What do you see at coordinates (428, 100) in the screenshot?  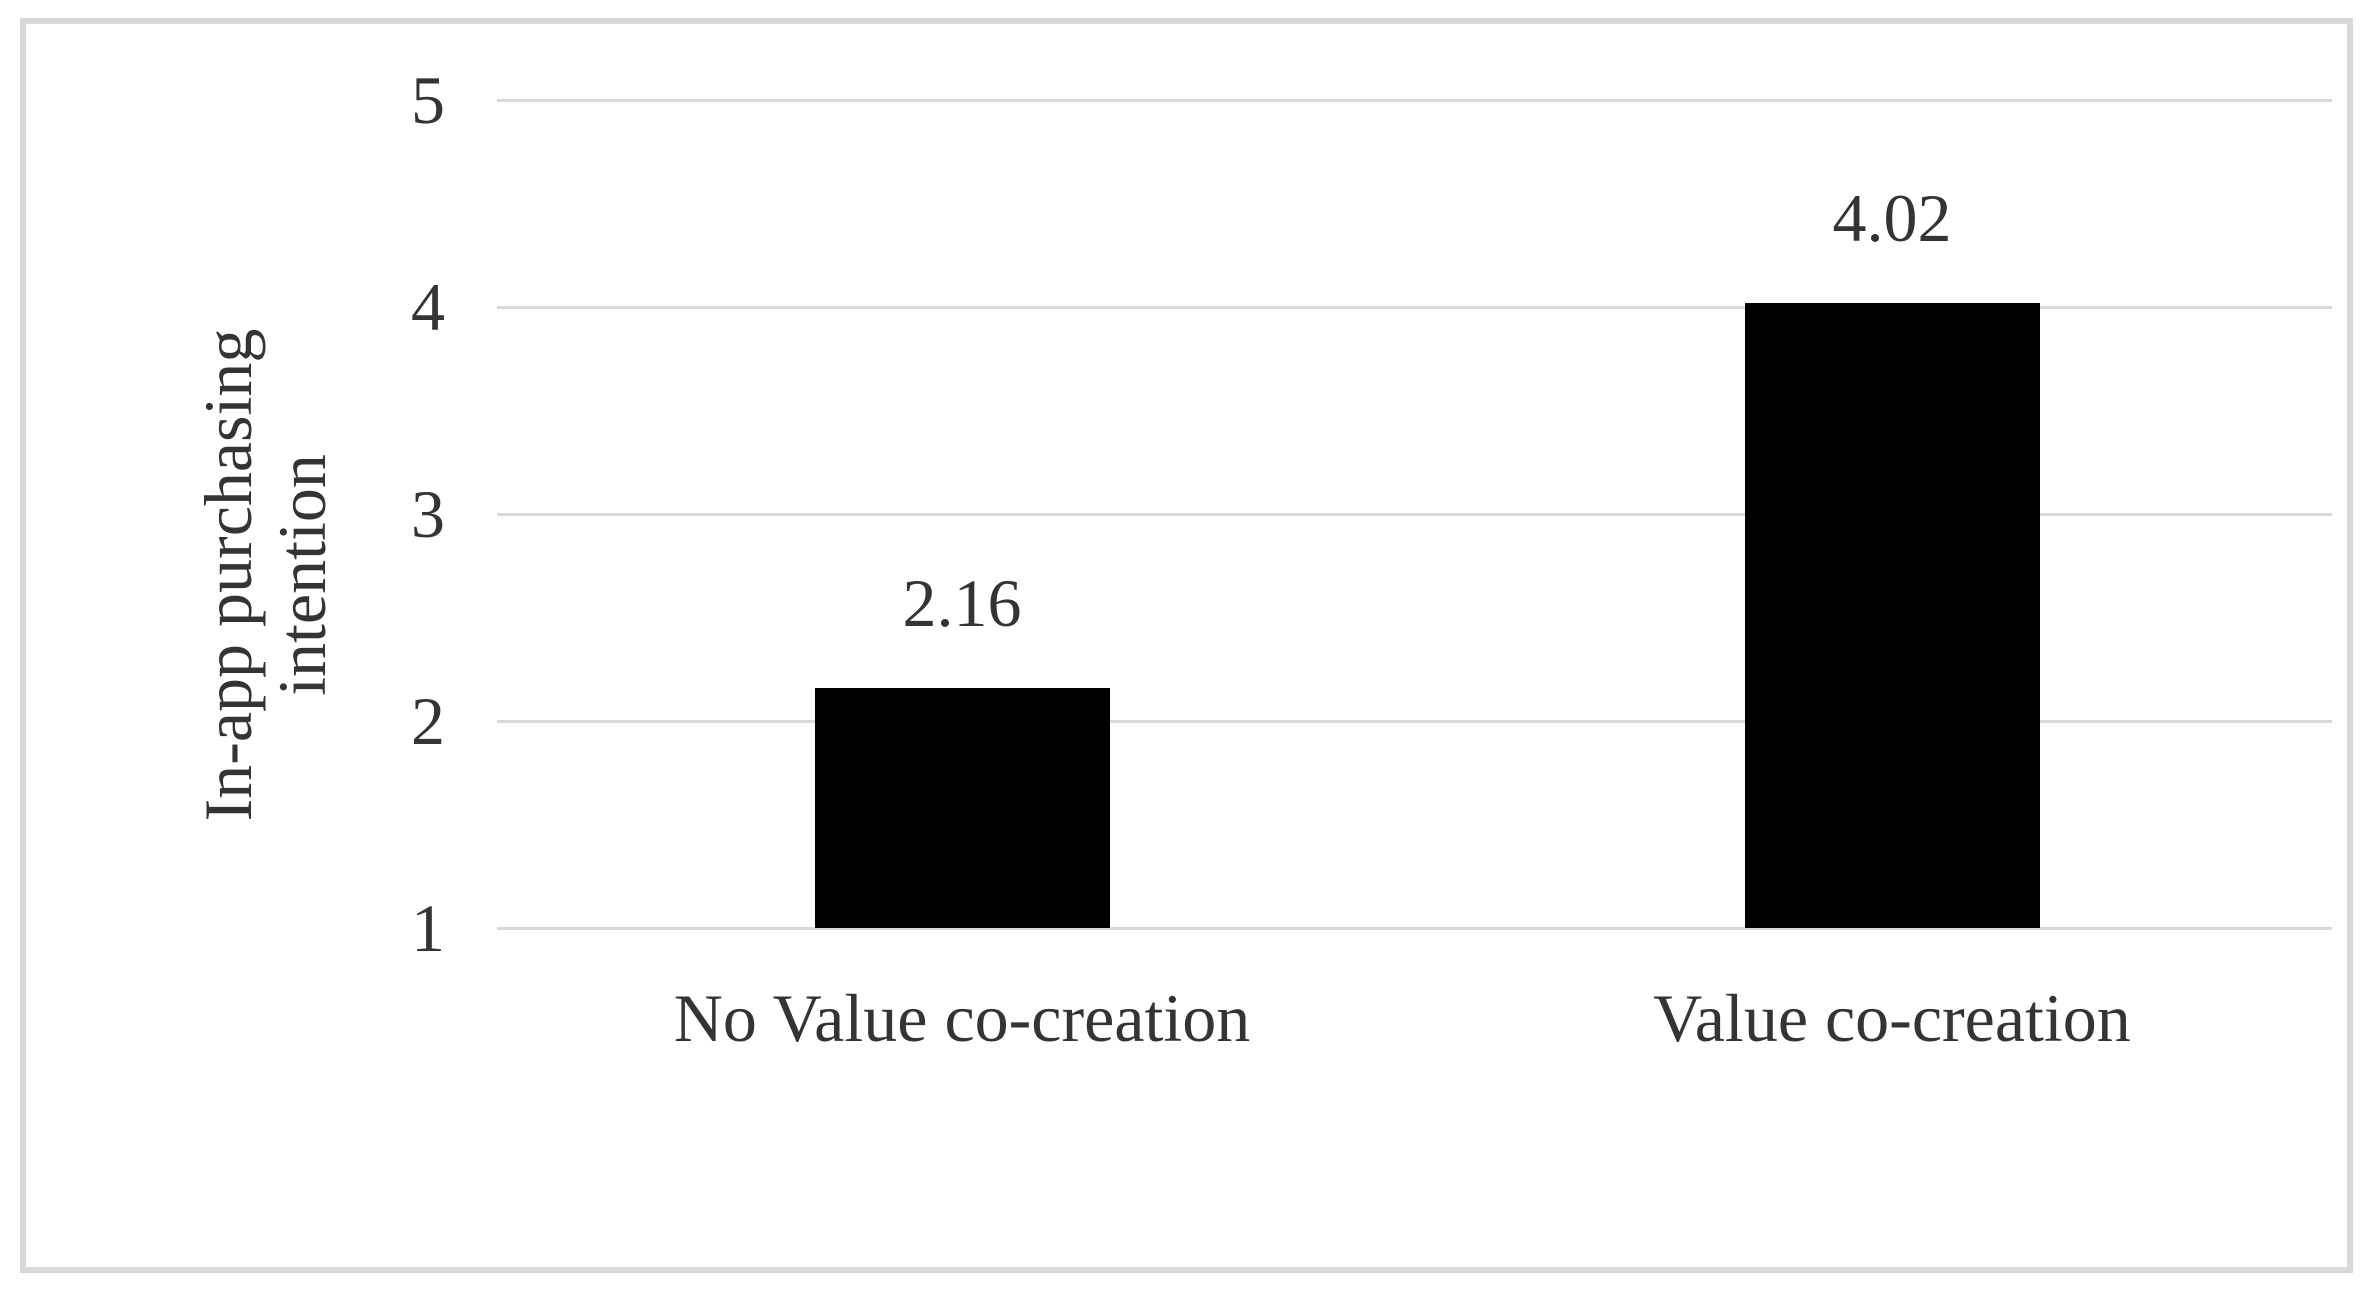 I see `y-tick-label-5: 5` at bounding box center [428, 100].